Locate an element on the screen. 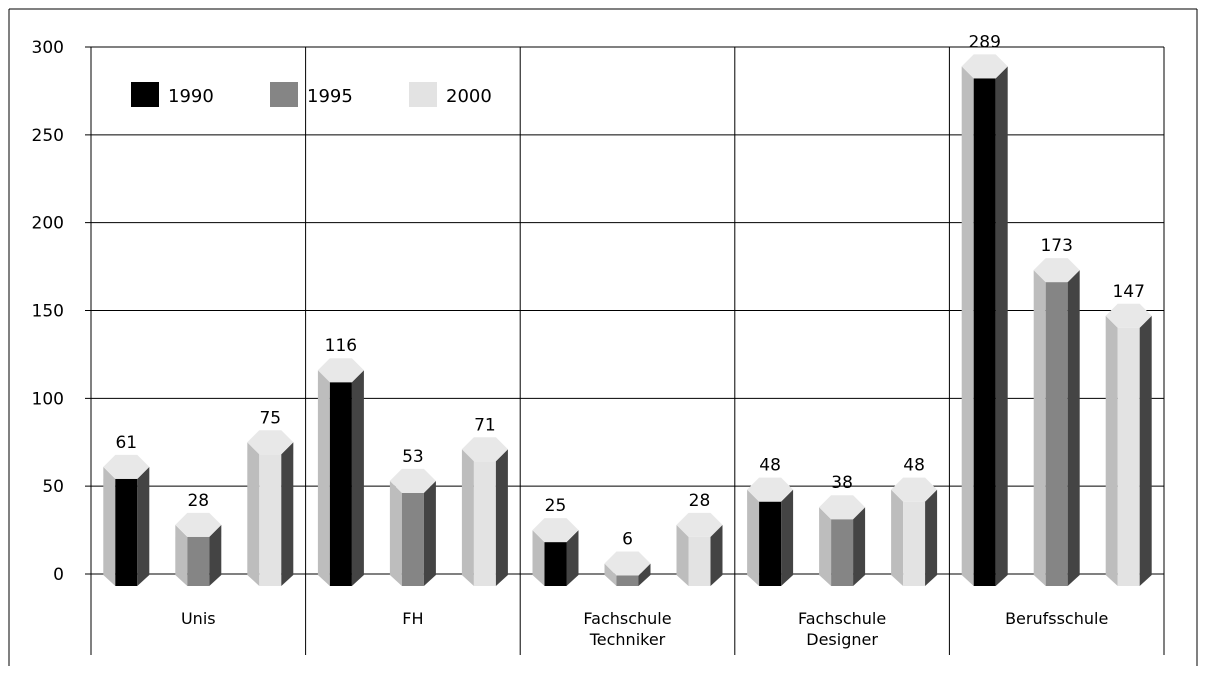 The image size is (1206, 679). x-tick-label: Berufsschule is located at coordinates (1056, 618).